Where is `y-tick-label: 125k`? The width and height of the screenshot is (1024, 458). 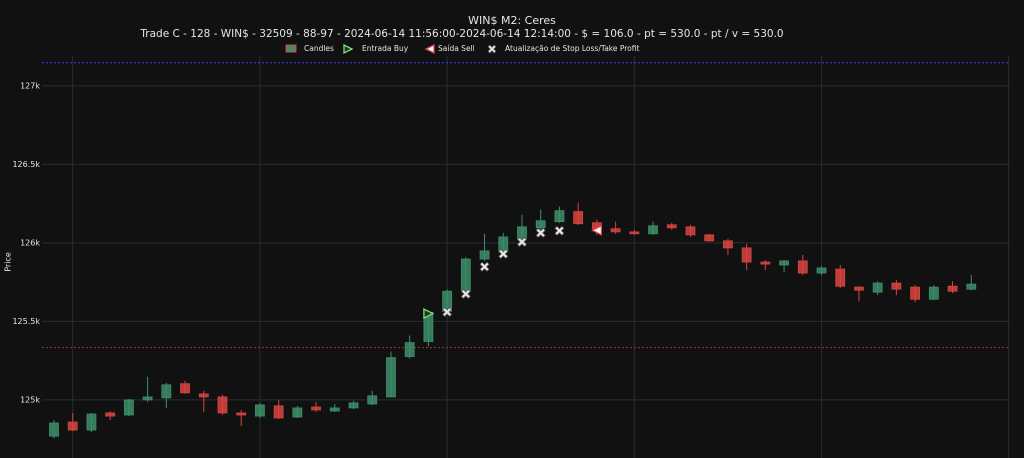
y-tick-label: 125k is located at coordinates (30, 399).